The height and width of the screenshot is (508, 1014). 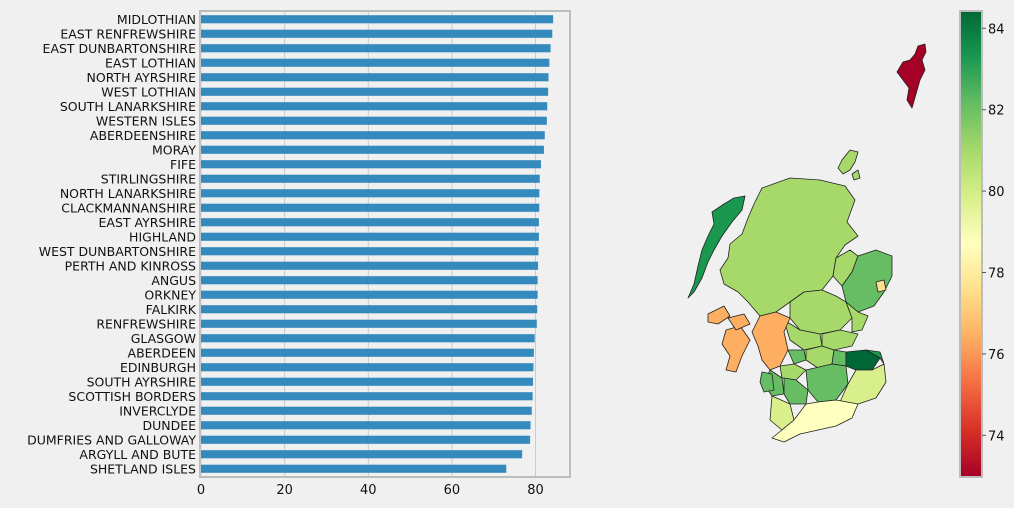 I want to click on bar-category-label: ABERDEENSHIRE, so click(x=143, y=135).